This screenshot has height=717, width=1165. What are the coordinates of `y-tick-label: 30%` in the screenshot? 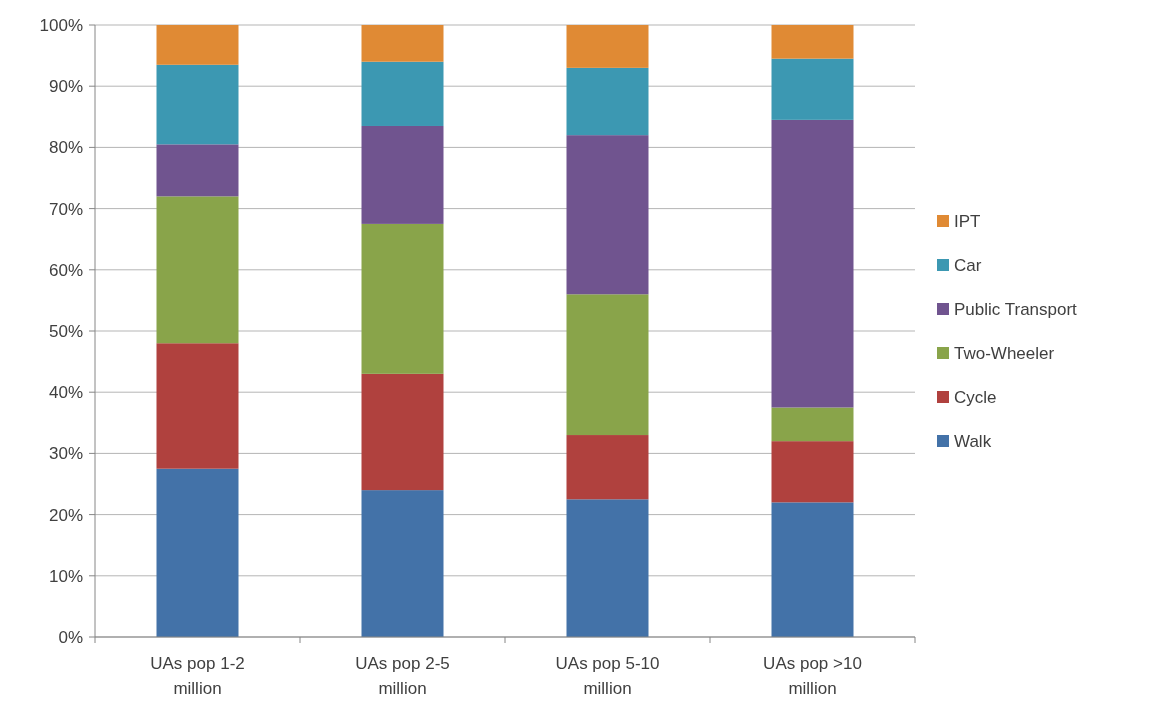 It's located at (65, 454).